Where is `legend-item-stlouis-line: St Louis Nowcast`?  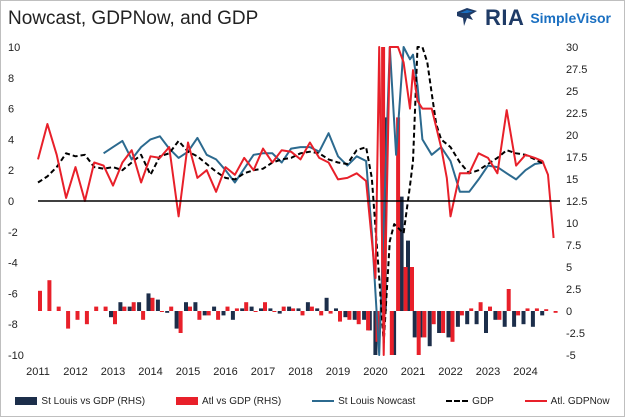 legend-item-stlouis-line: St Louis Nowcast is located at coordinates (363, 401).